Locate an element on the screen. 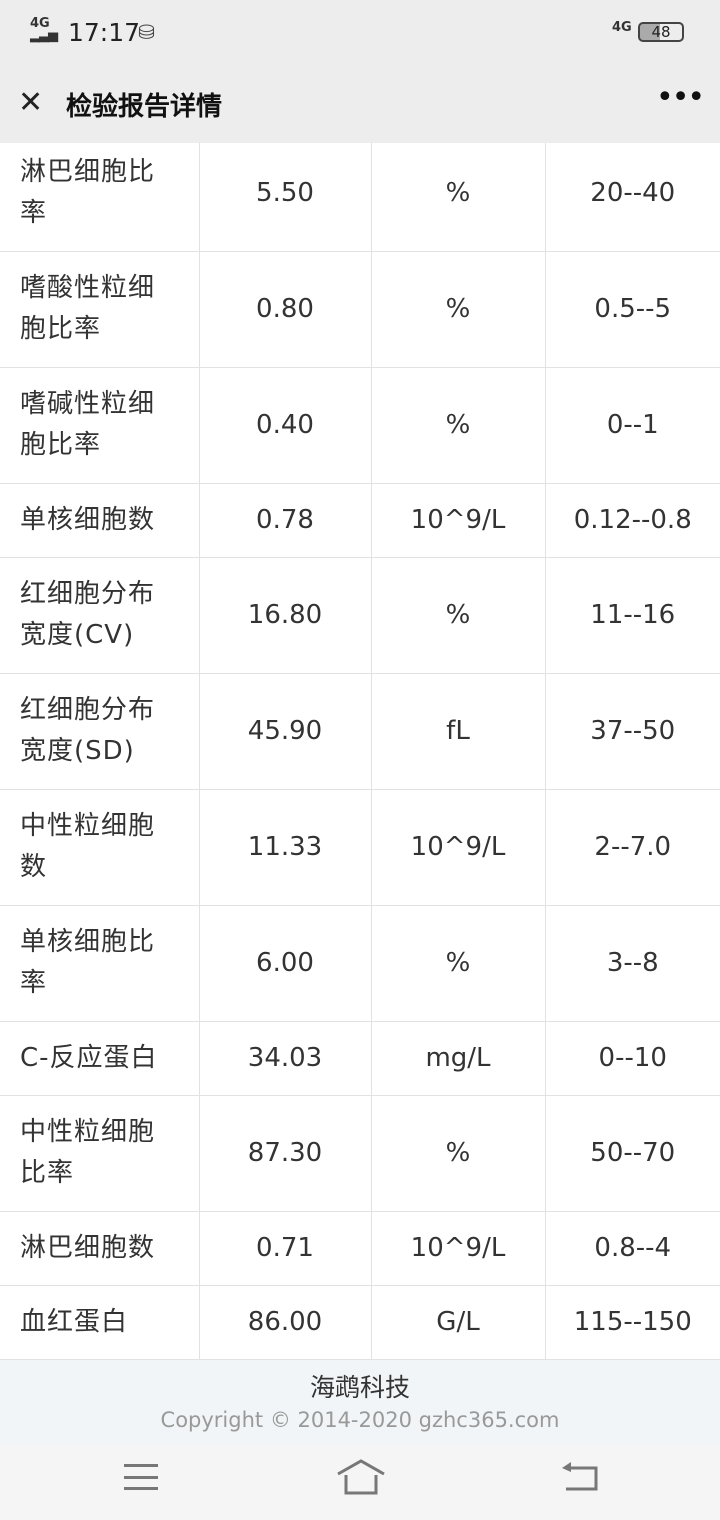 The height and width of the screenshot is (1520, 720). item-range: 50--70 is located at coordinates (632, 1153).